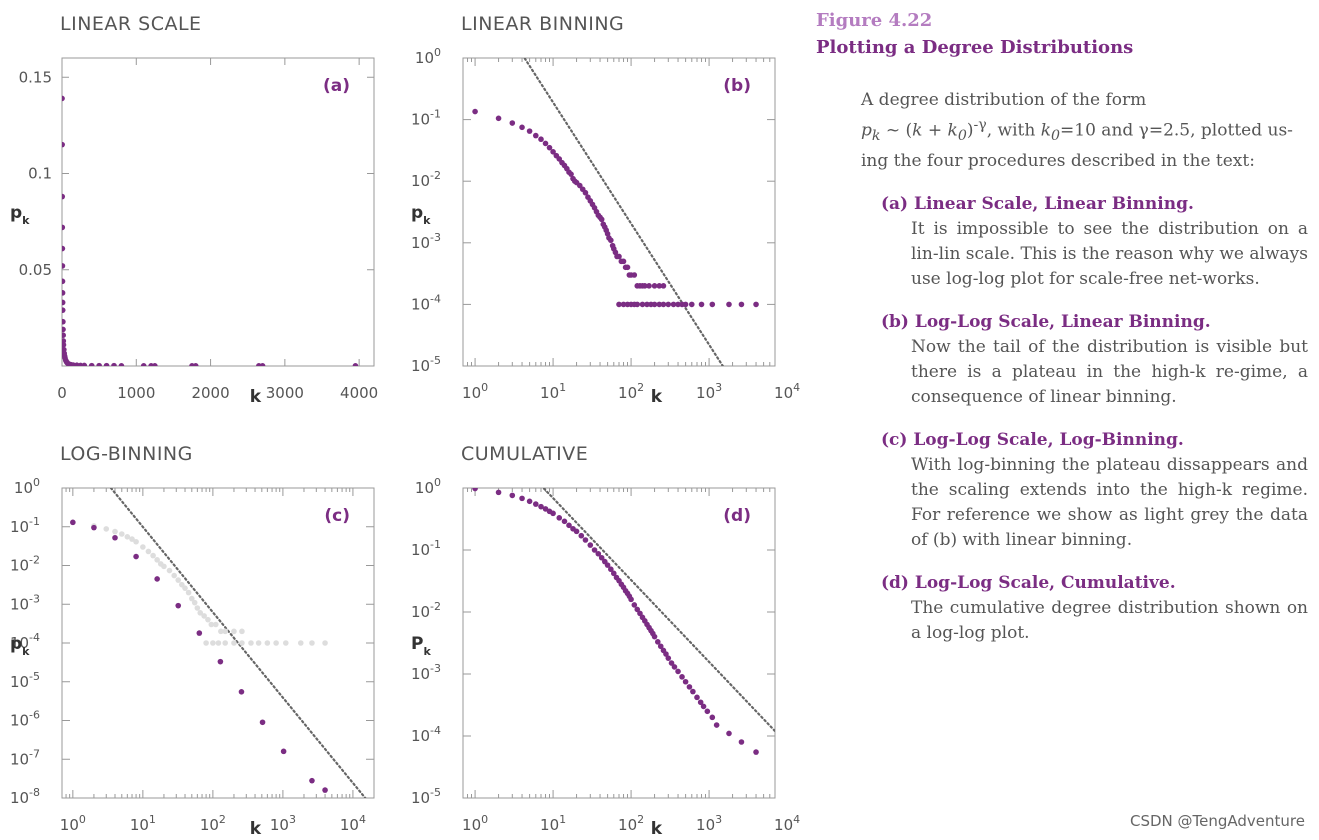  I want to click on x-tick-label: 10¹, so click(143, 823).